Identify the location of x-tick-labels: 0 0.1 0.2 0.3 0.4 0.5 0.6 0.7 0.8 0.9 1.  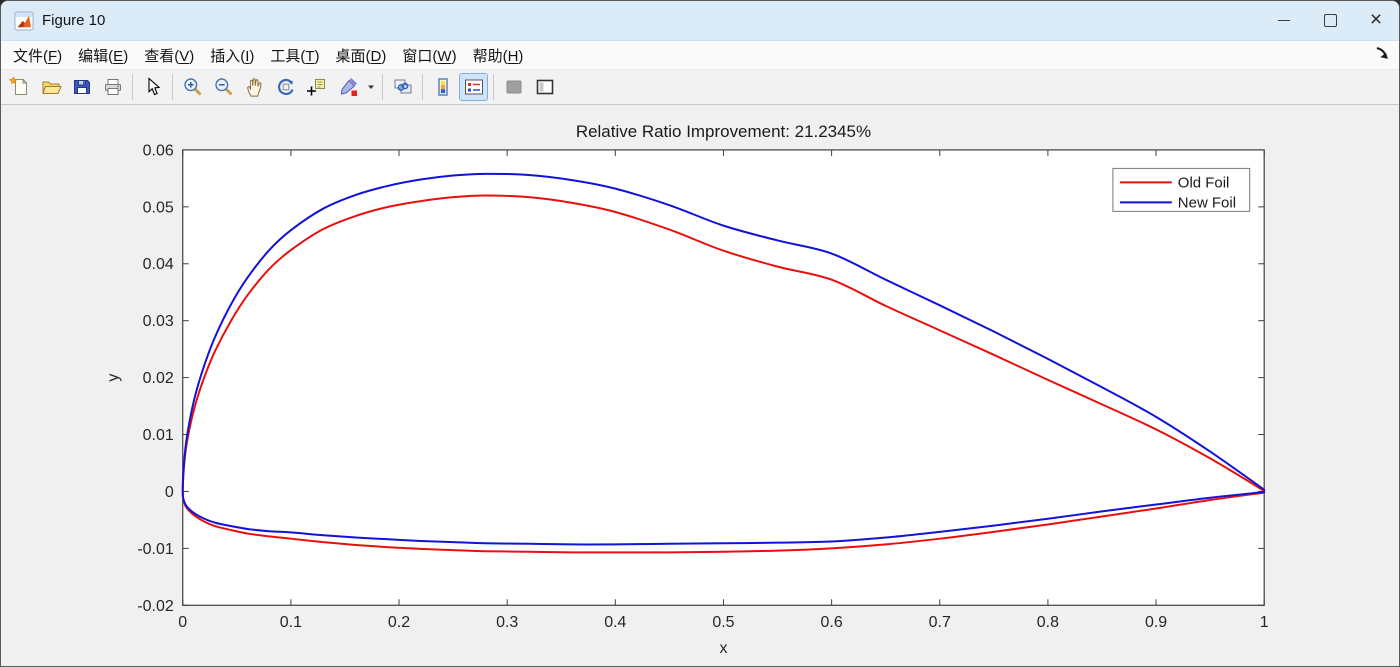
(723, 622).